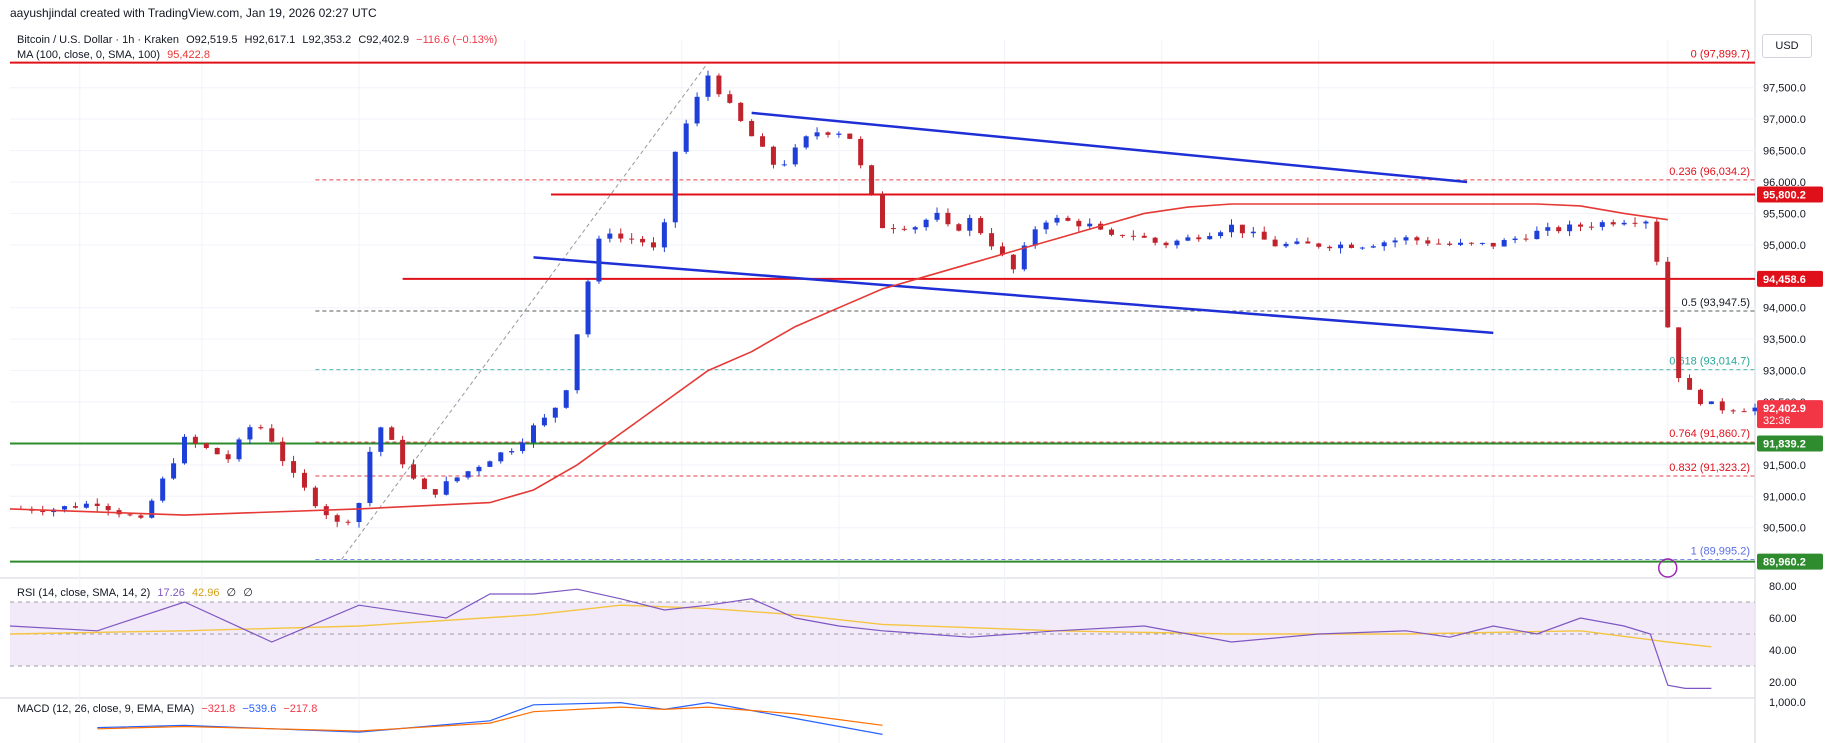  I want to click on macd-label: MACD (12, 26, close, 9, EMA, EMA), so click(106, 709).